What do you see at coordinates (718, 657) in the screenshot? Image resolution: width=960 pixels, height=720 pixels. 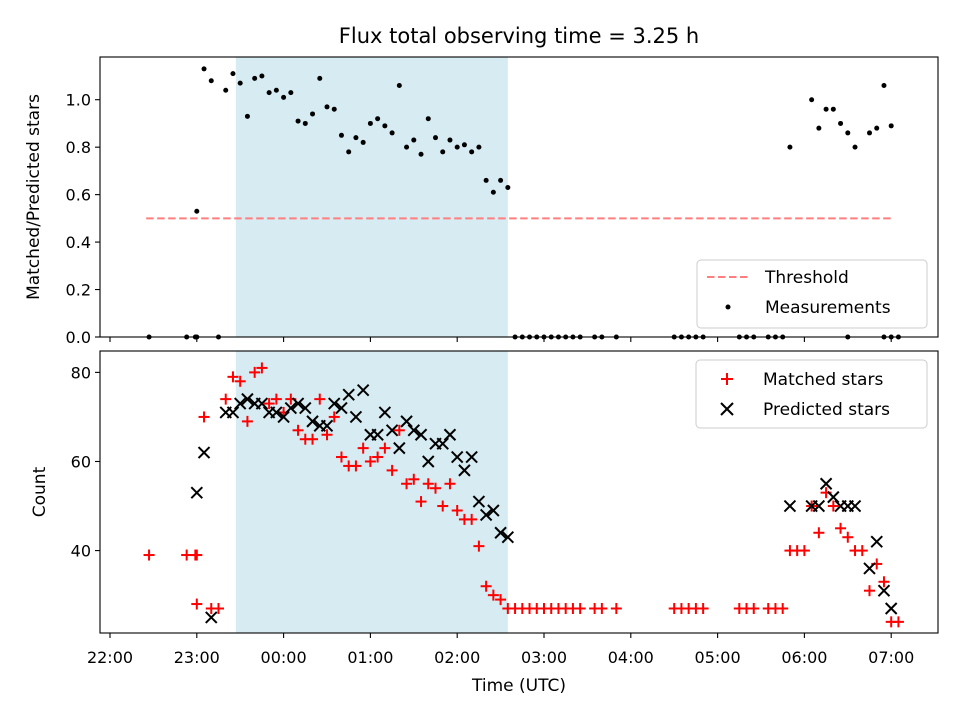 I see `bottom-xtick-label: 05:00` at bounding box center [718, 657].